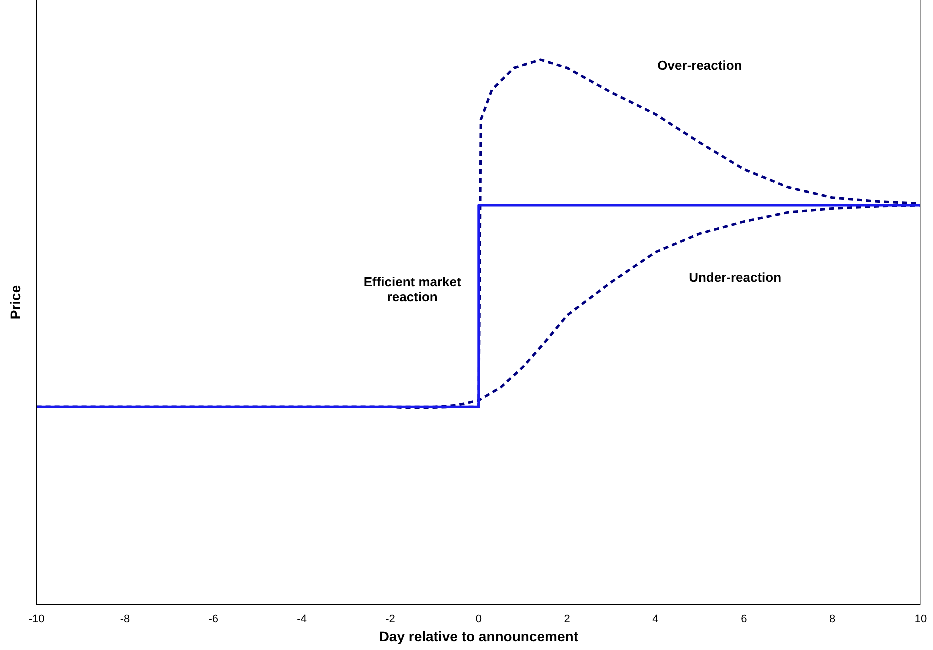 This screenshot has height=650, width=933. What do you see at coordinates (921, 620) in the screenshot?
I see `x-tick-label: 10` at bounding box center [921, 620].